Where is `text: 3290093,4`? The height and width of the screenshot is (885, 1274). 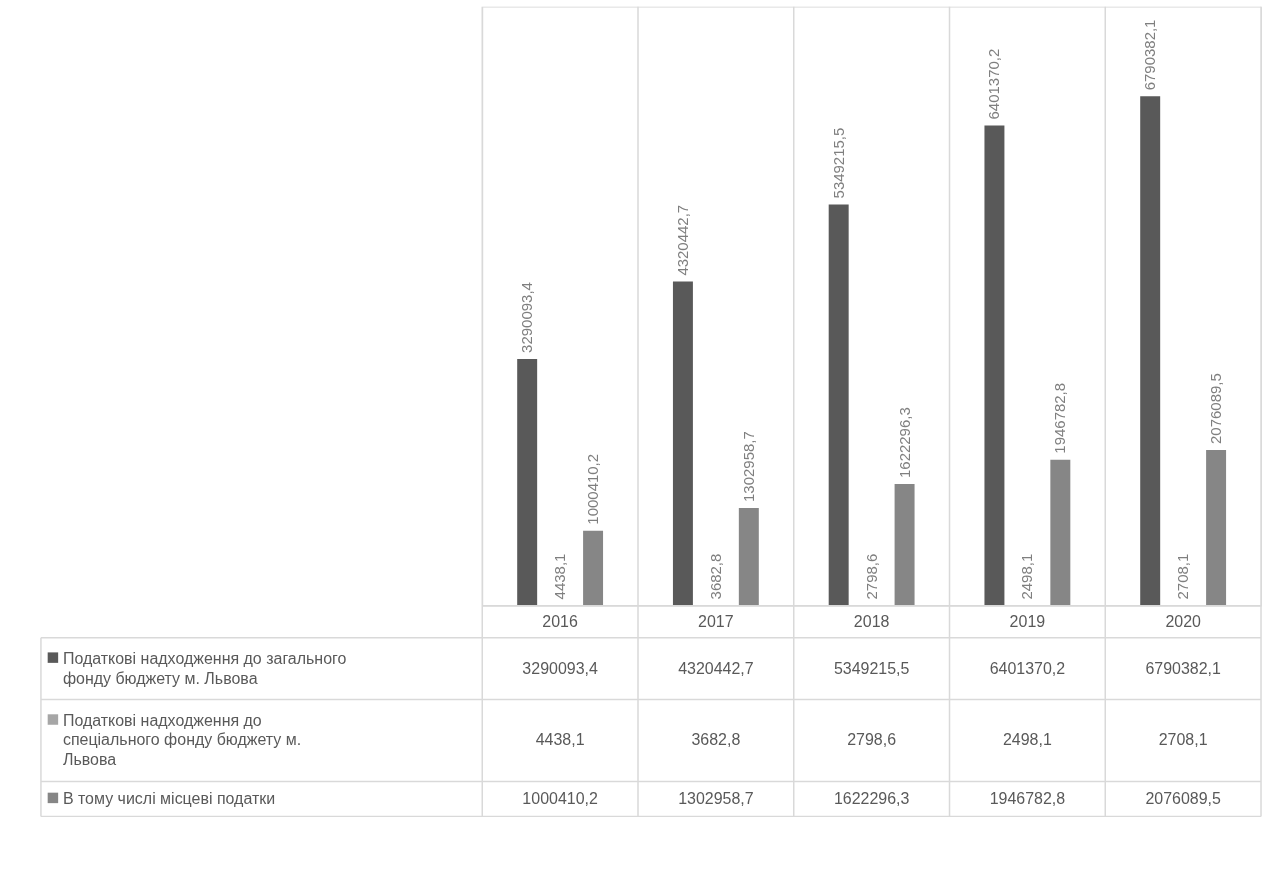
text: 3290093,4 is located at coordinates (527, 317).